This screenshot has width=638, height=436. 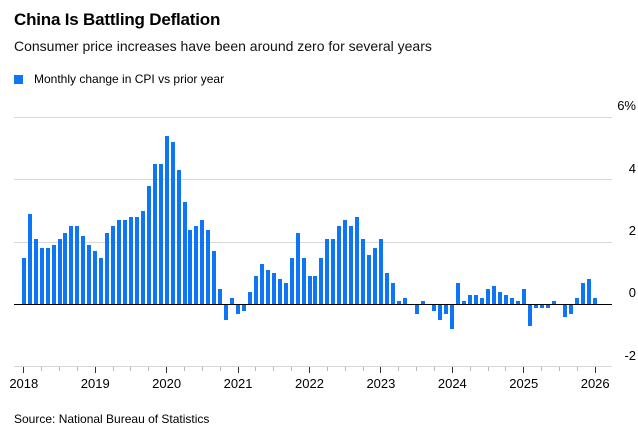 What do you see at coordinates (24, 383) in the screenshot?
I see `x-axis-label: 2018` at bounding box center [24, 383].